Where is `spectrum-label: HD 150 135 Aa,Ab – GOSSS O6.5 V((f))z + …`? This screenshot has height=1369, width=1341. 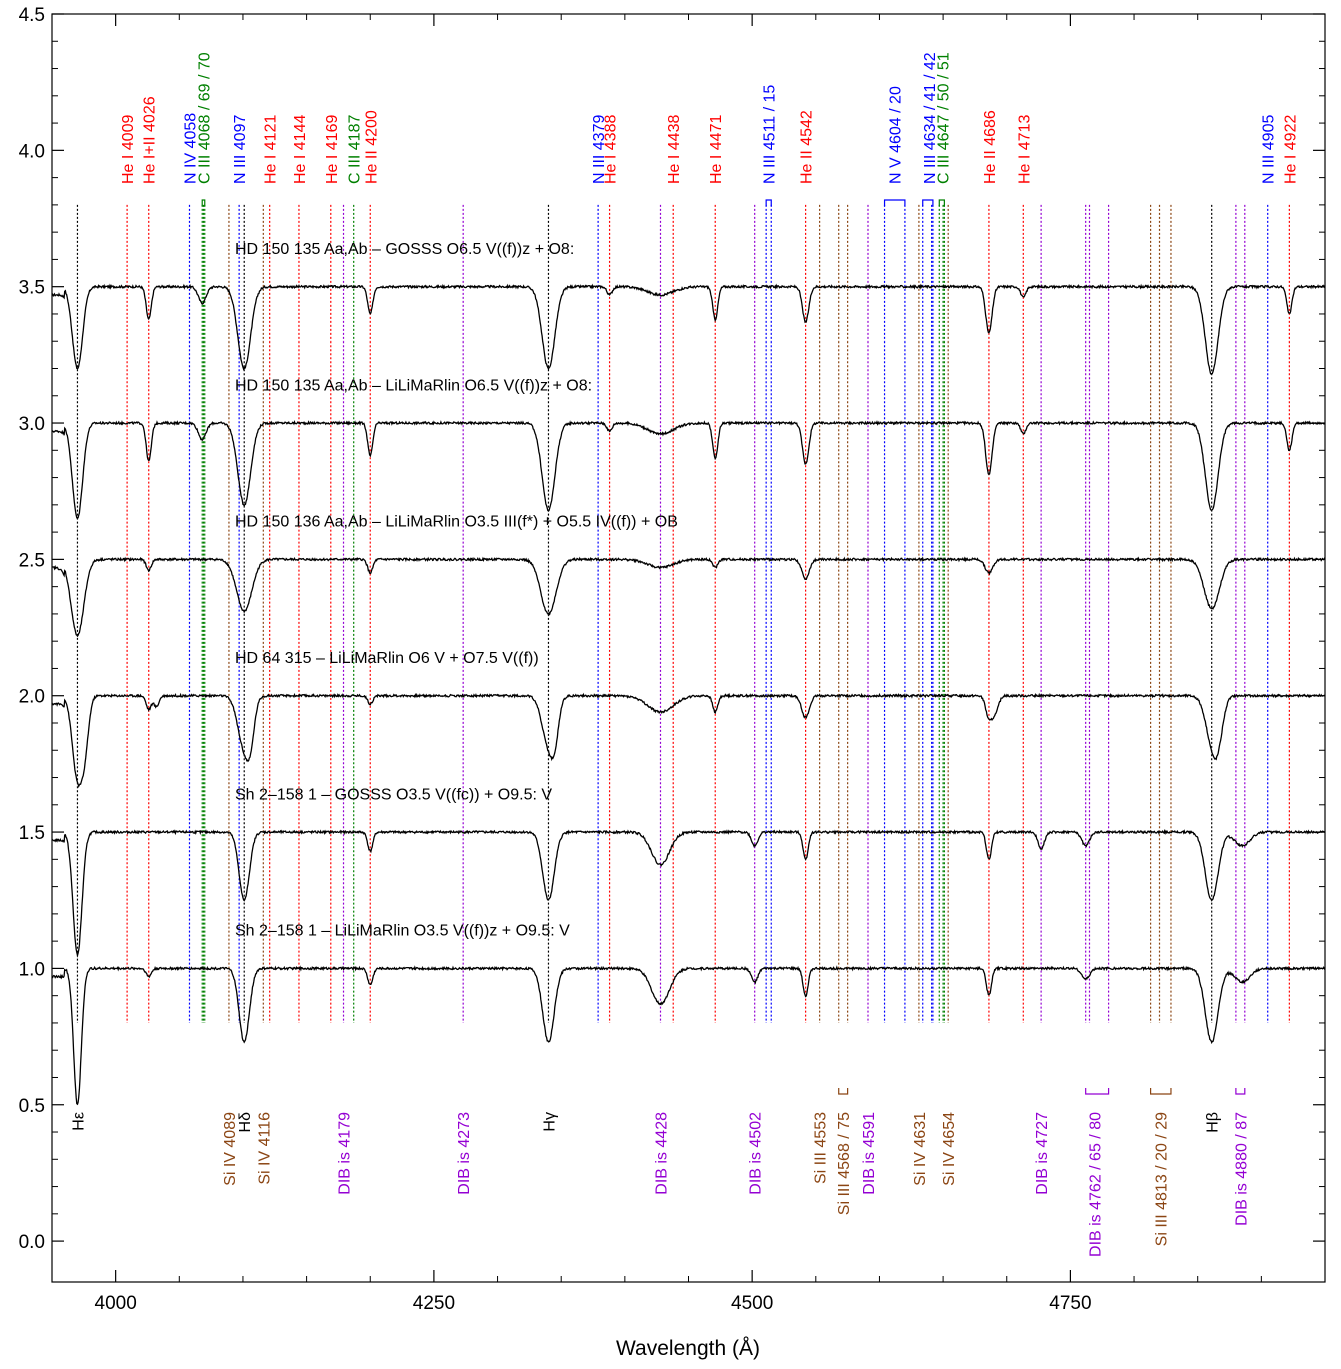
spectrum-label: HD 150 135 Aa,Ab – GOSSS O6.5 V((f))z + … is located at coordinates (404, 249).